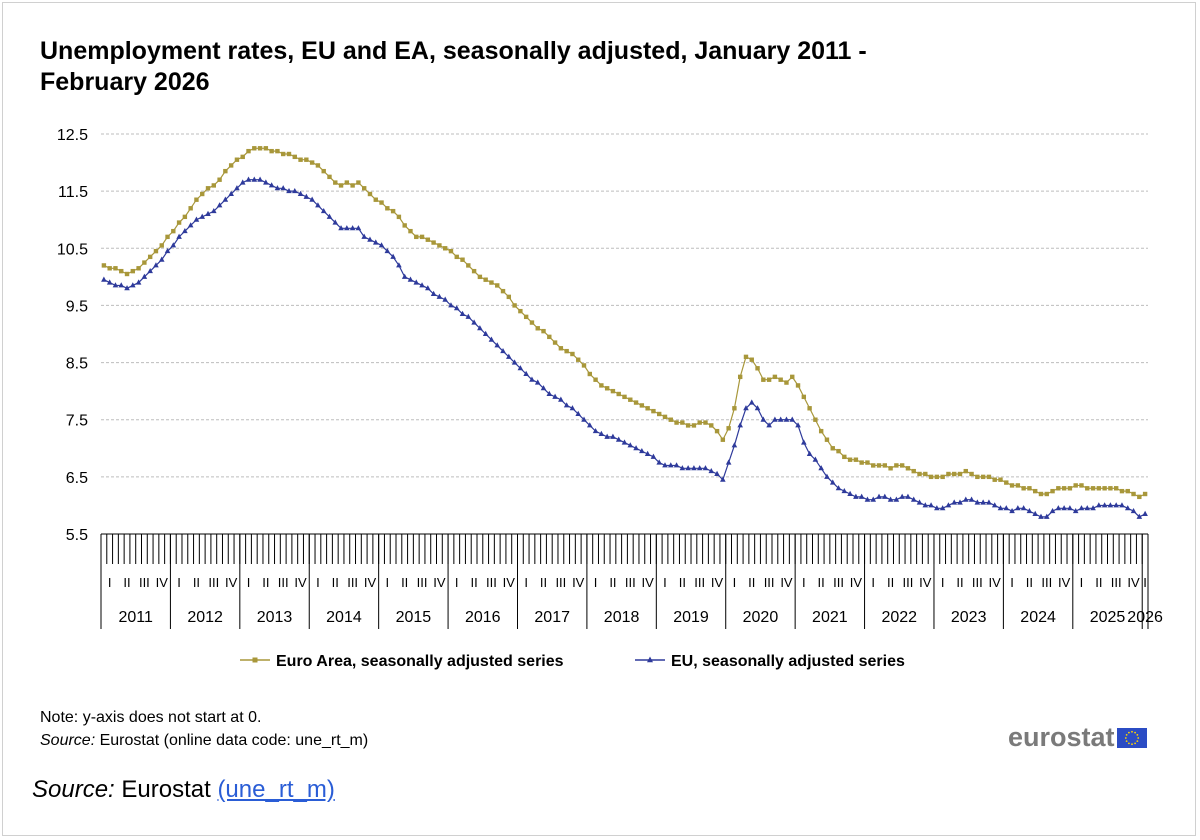 The width and height of the screenshot is (1200, 840). Describe the element at coordinates (830, 617) in the screenshot. I see `year-tick-label: 2021` at that location.